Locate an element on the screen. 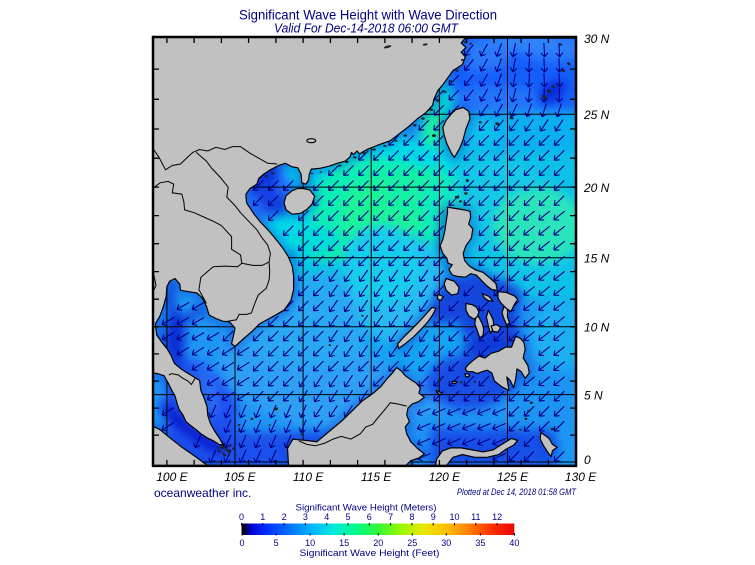 The height and width of the screenshot is (565, 755). svg-text: 35 is located at coordinates (480, 543).